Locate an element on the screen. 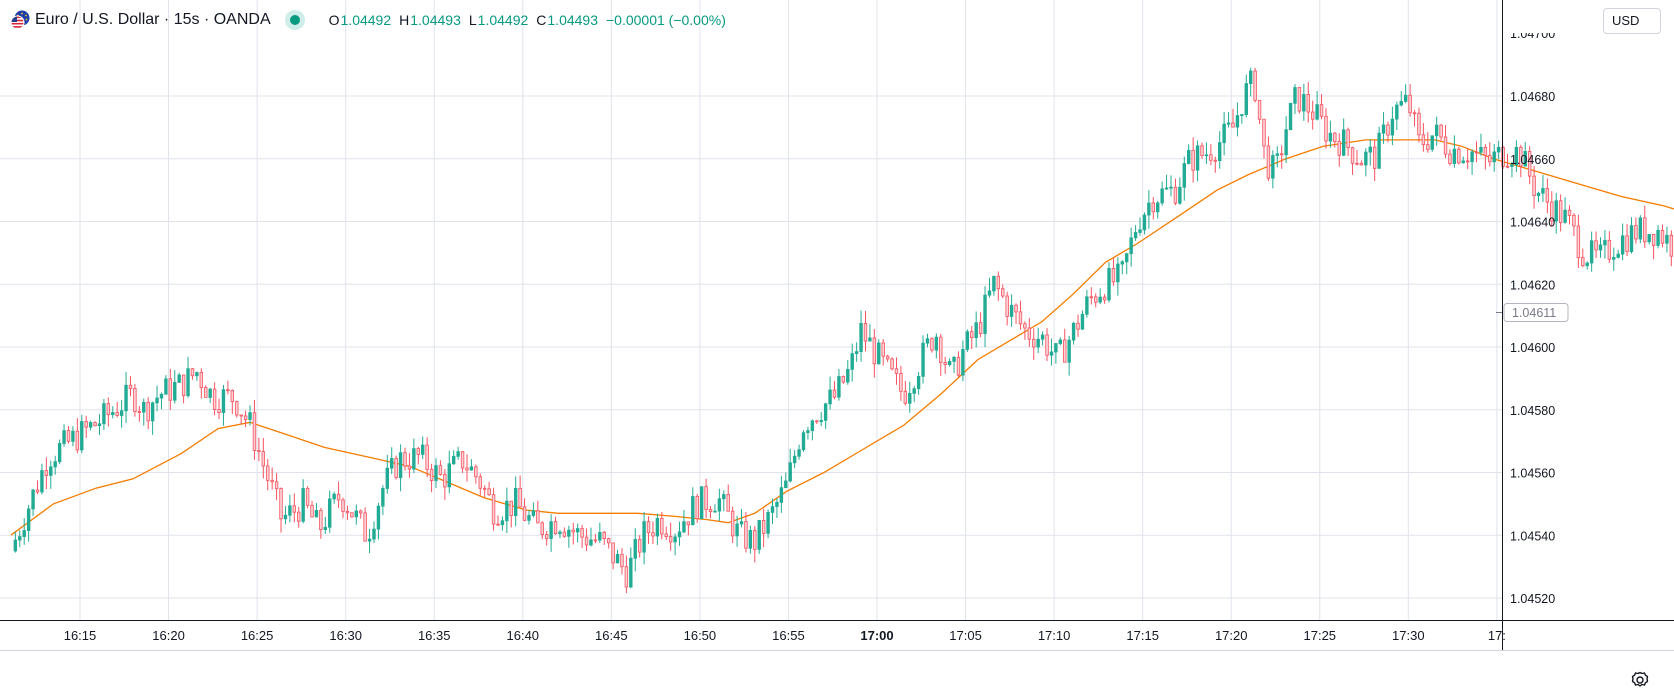 The image size is (1674, 693). price-tick-label: 1.04520 is located at coordinates (1532, 599).